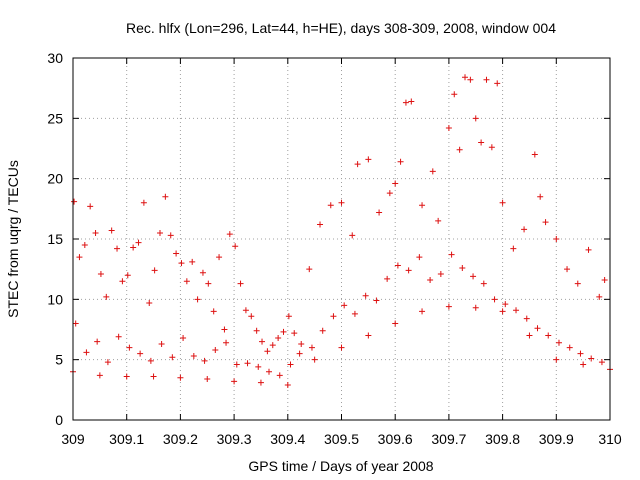  I want to click on y-tick-label: 0, so click(59, 420).